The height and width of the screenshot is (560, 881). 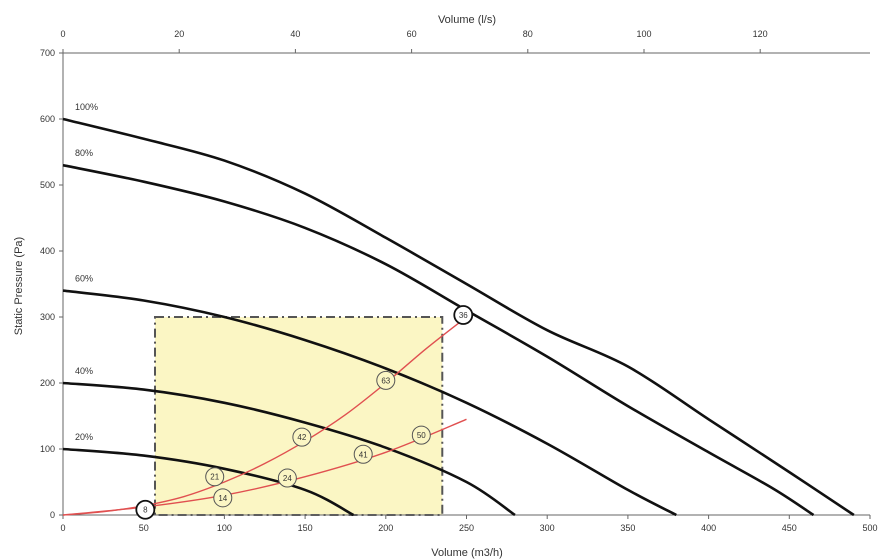 I want to click on annotation-label: 63, so click(x=385, y=380).